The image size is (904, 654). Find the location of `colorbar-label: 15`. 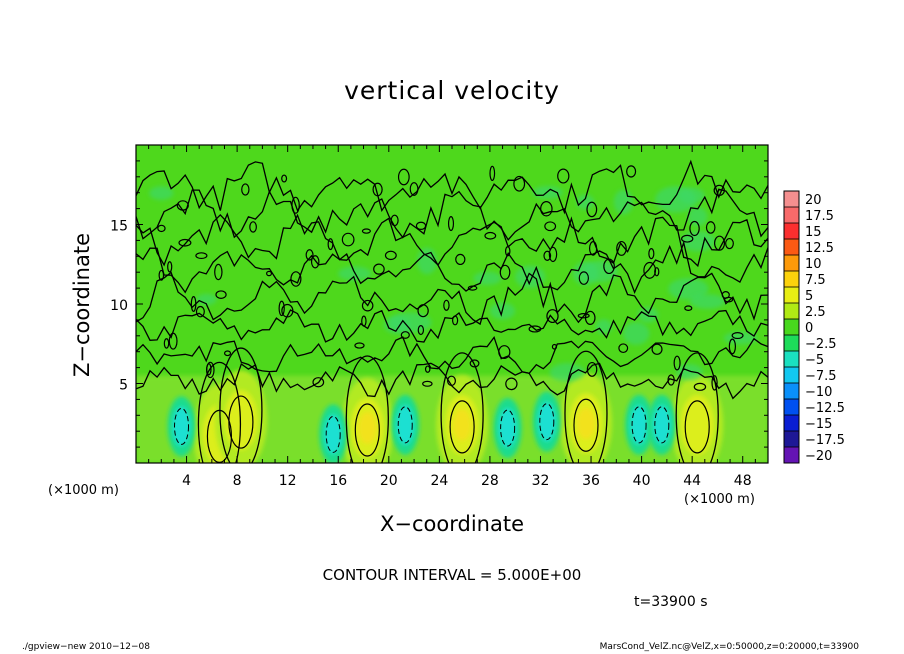

colorbar-label: 15 is located at coordinates (813, 232).